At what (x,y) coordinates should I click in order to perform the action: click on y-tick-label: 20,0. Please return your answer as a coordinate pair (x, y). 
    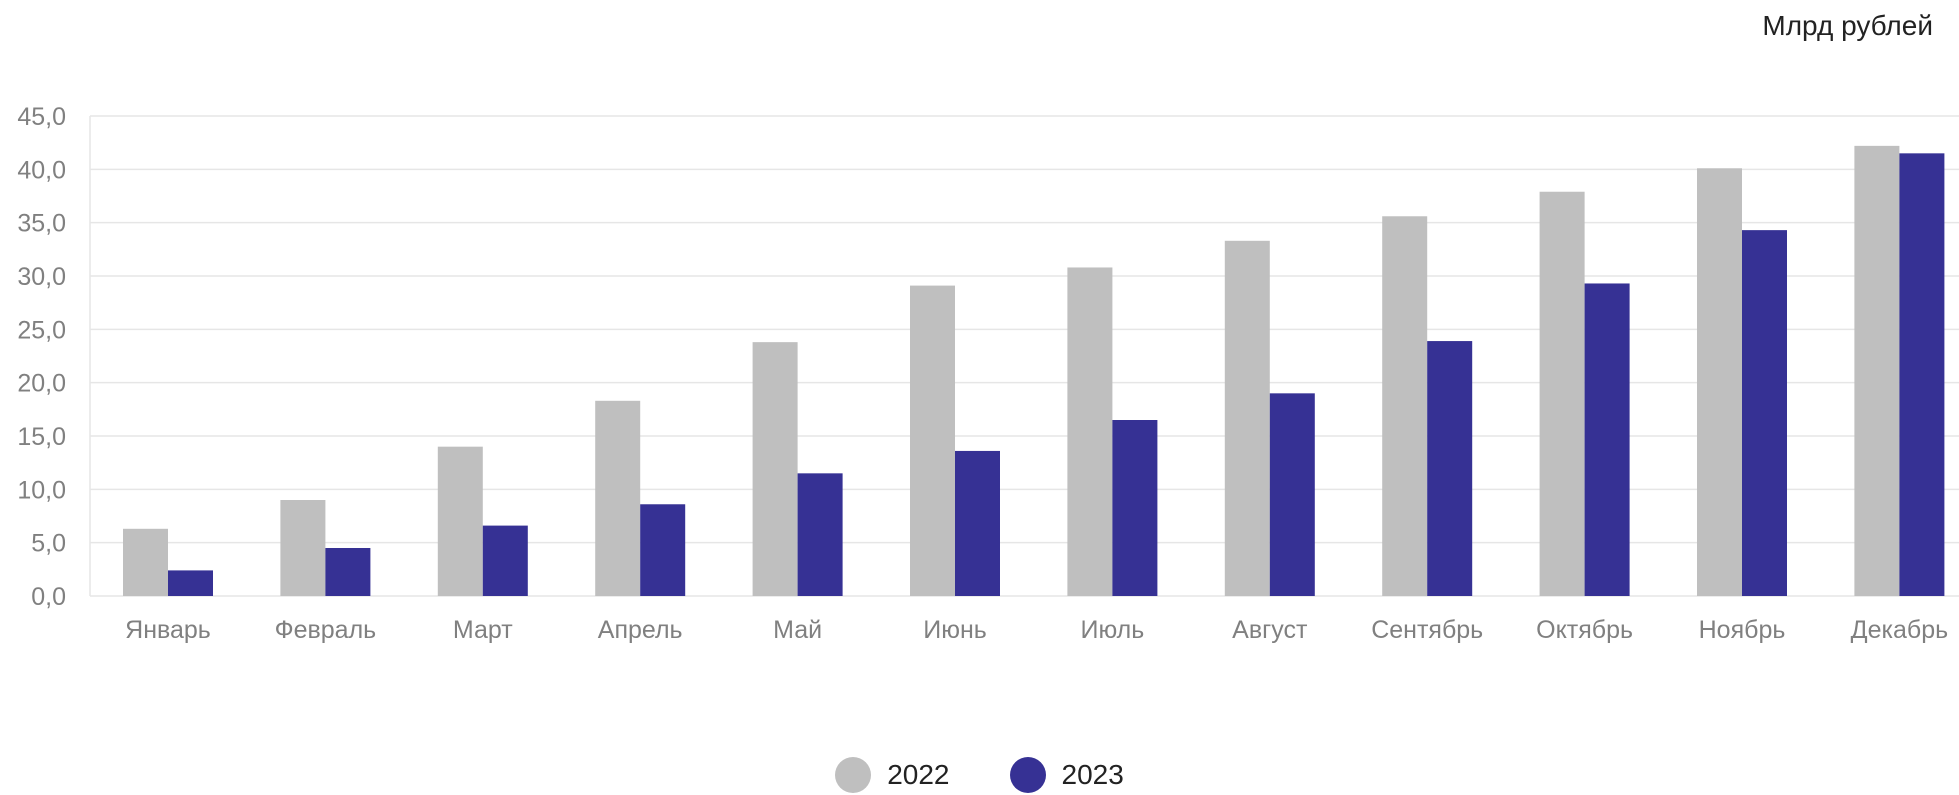
    Looking at the image, I should click on (41, 384).